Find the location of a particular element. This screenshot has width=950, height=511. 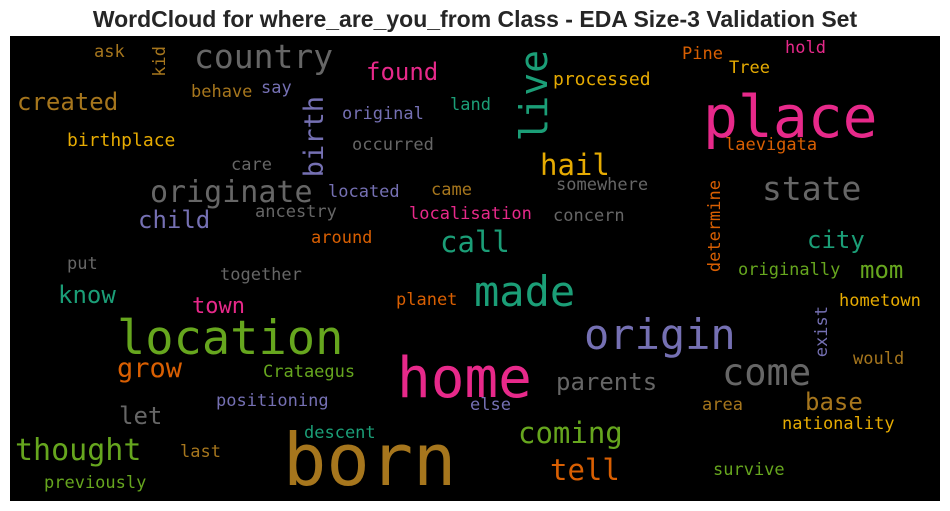

word-else: else is located at coordinates (490, 405).